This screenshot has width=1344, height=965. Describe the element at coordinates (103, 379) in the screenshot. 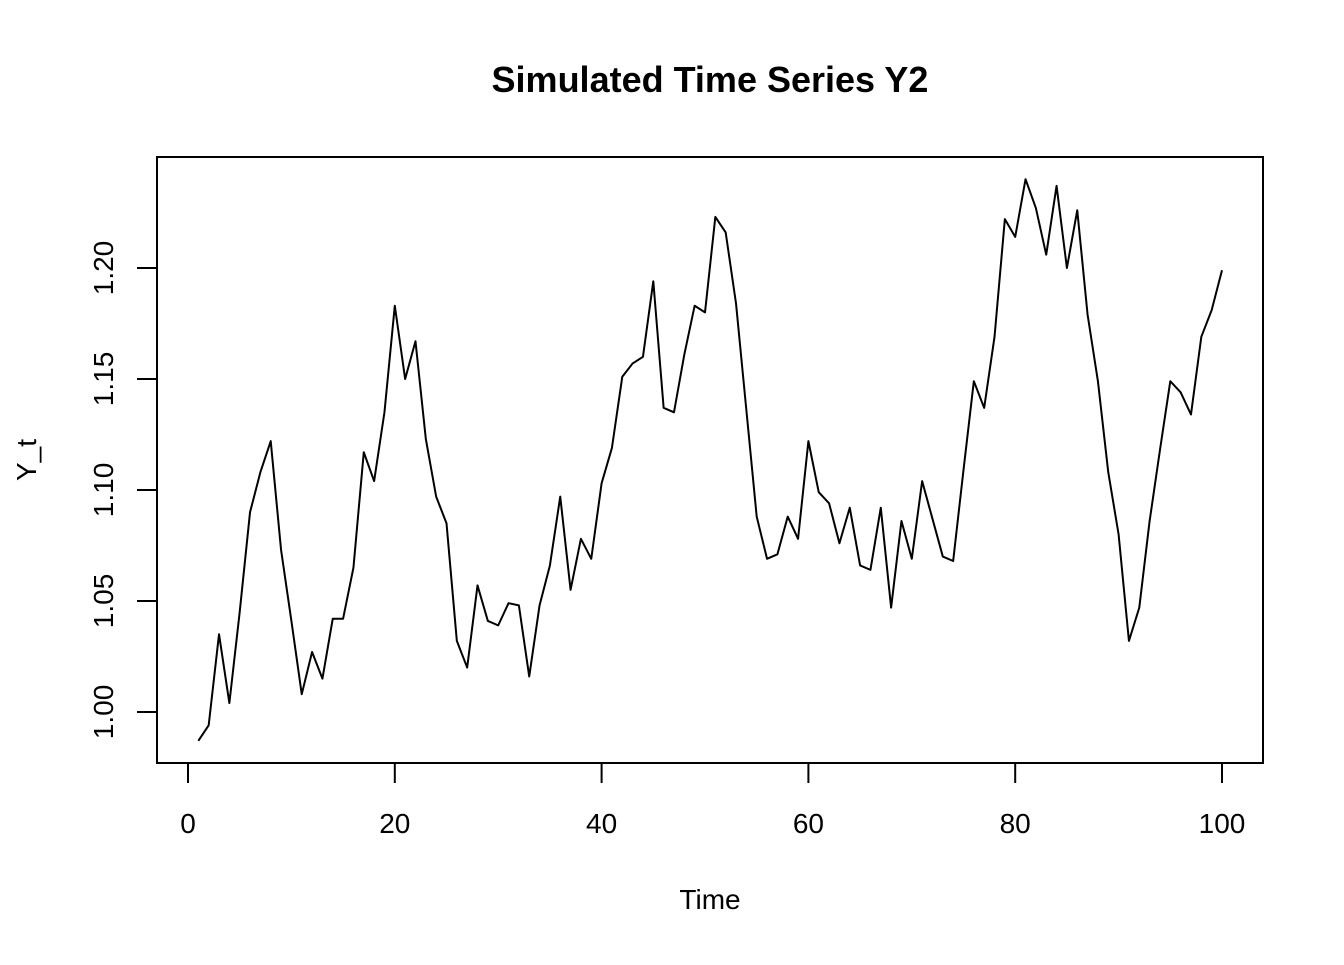

I see `y-tick-label: 1.15` at that location.